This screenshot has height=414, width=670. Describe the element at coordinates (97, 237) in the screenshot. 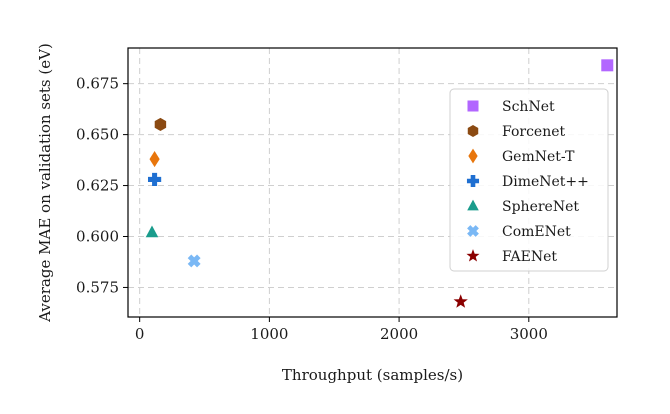

I see `y-tick-label: 0.600` at that location.